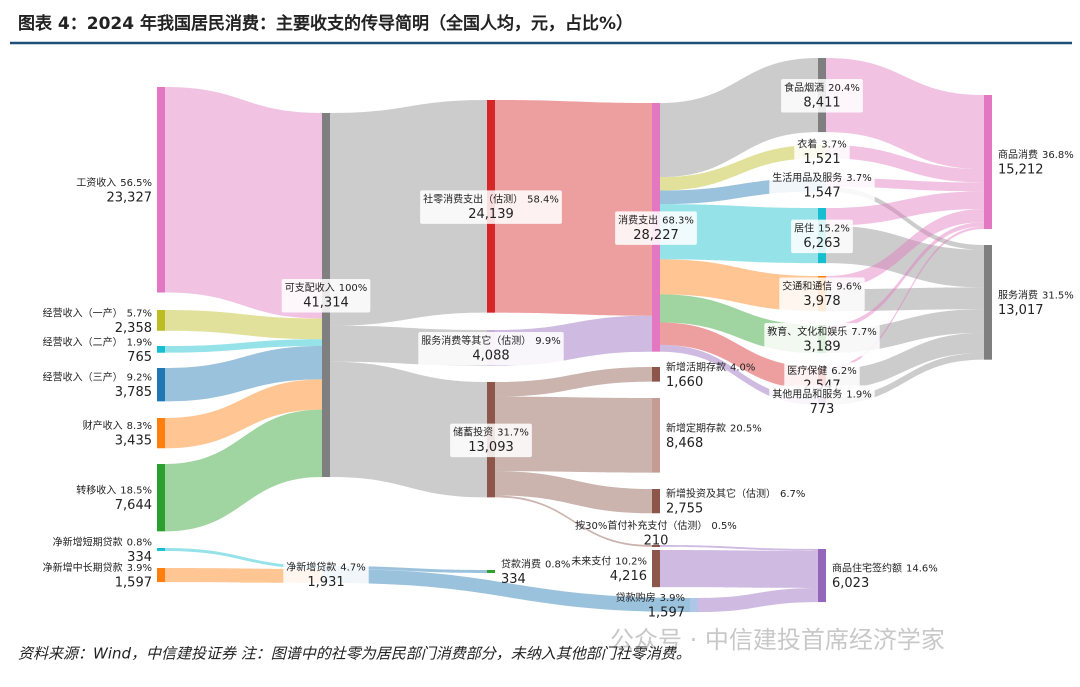  What do you see at coordinates (821, 301) in the screenshot?
I see `node-value: 3,978` at bounding box center [821, 301].